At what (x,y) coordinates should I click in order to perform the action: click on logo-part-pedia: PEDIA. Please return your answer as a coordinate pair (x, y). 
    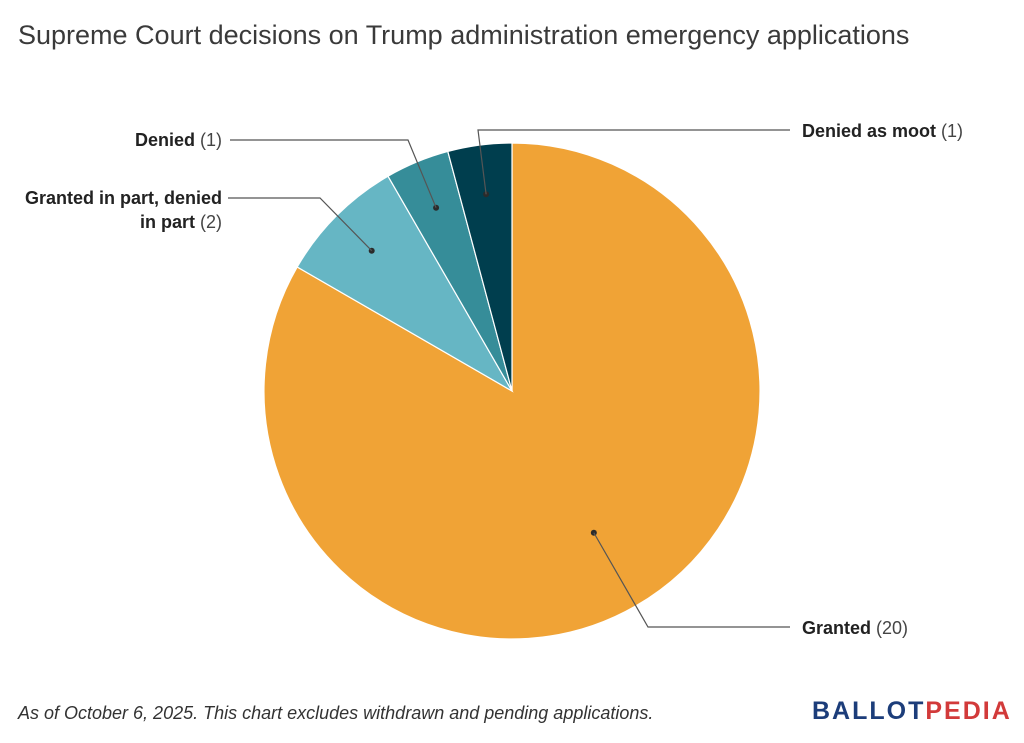
    Looking at the image, I should click on (968, 711).